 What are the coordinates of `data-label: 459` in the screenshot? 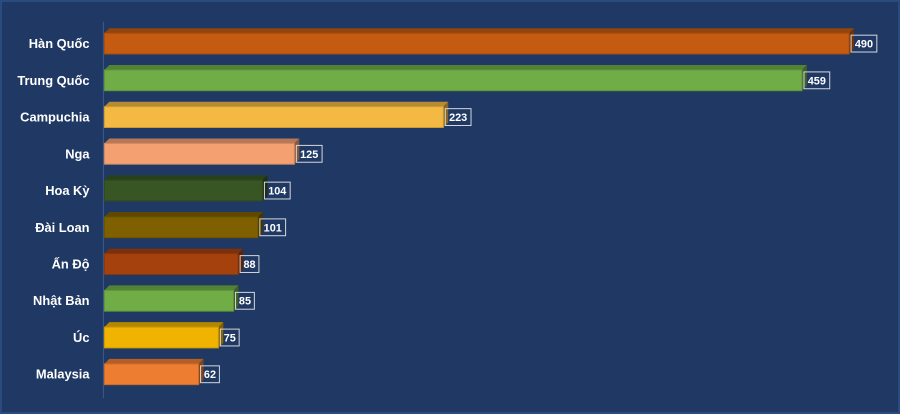 It's located at (817, 81).